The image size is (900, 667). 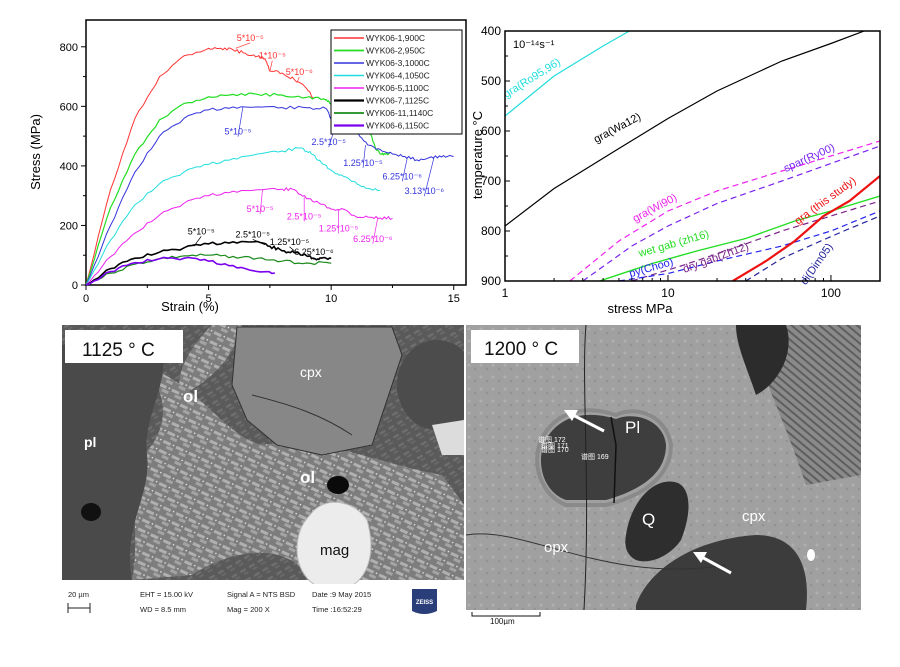 What do you see at coordinates (395, 51) in the screenshot?
I see `legend-entry: WYK06-2,950C` at bounding box center [395, 51].